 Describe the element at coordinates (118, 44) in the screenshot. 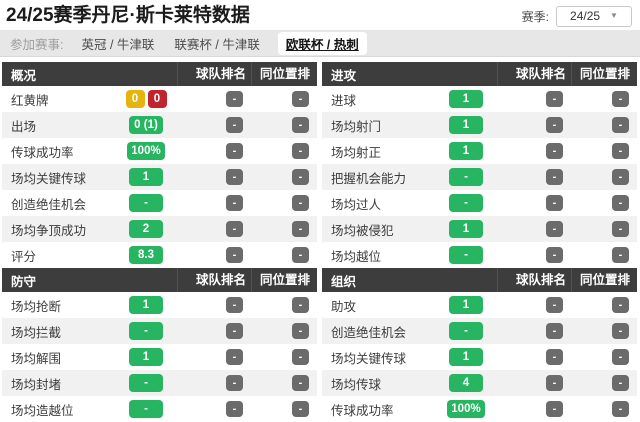

I see `tab-competition-0: 英冠 / 牛津联` at that location.